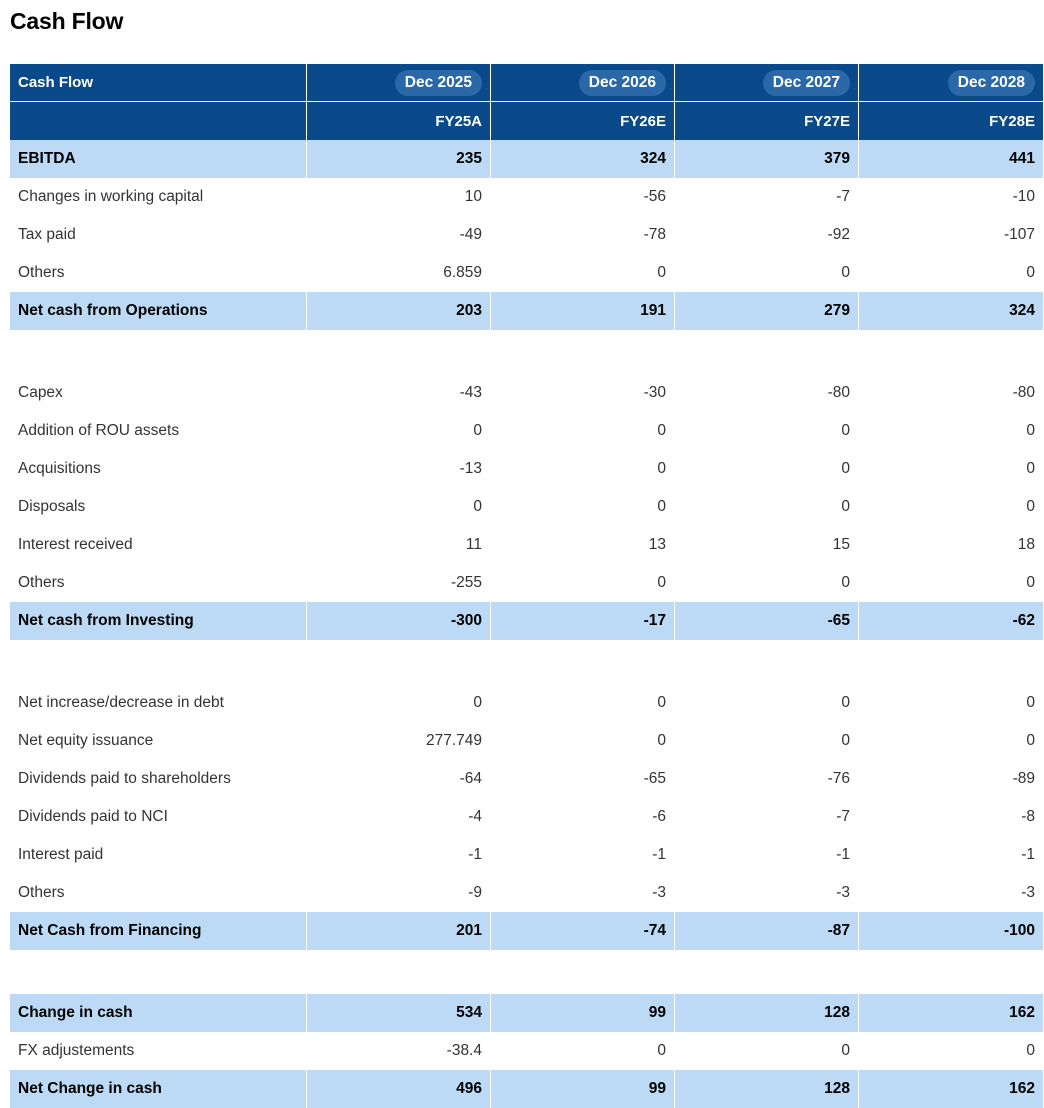 This screenshot has height=1108, width=1044. I want to click on row-value: 277.749, so click(453, 740).